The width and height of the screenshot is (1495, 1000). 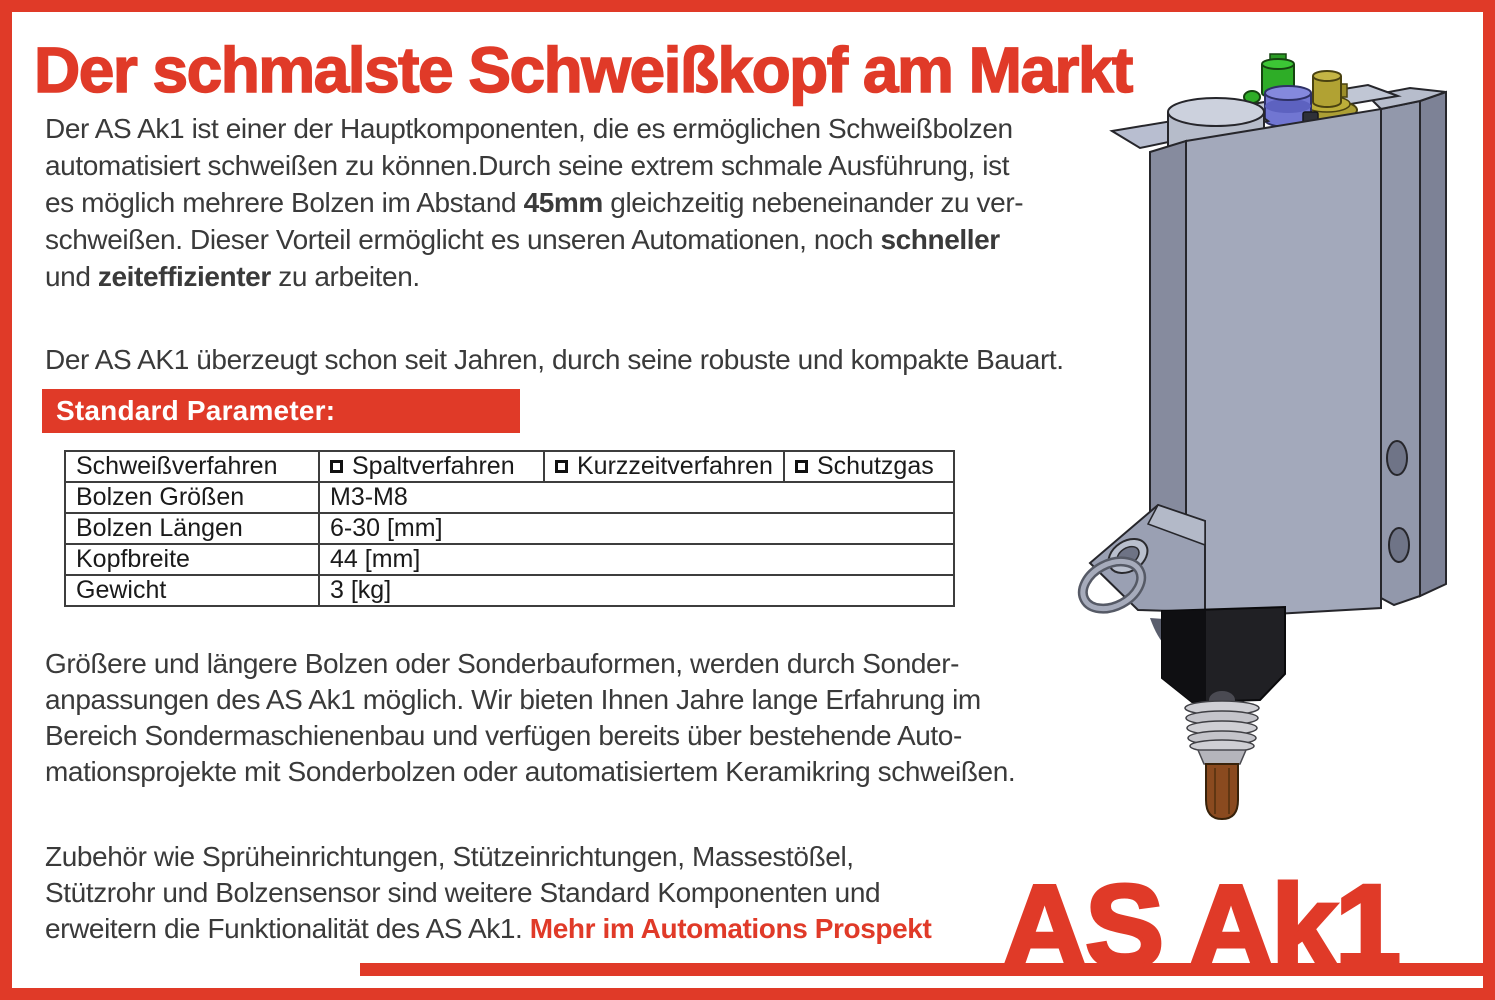 I want to click on table-row: Bolzen Größen M3-M8, so click(x=509, y=497).